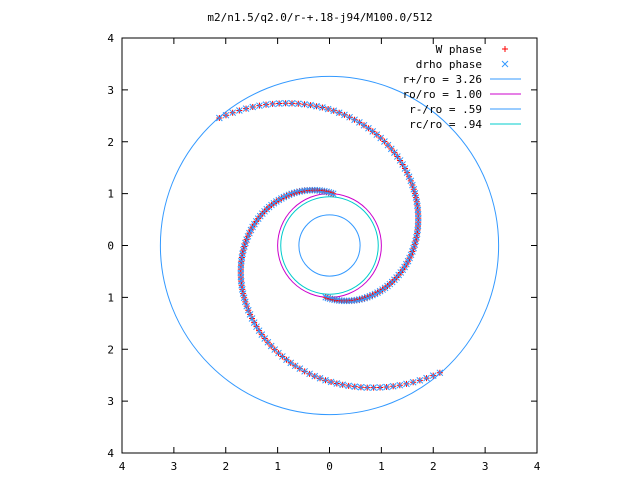 The height and width of the screenshot is (480, 640). I want to click on legend-label: r-/ro = .59, so click(445, 109).